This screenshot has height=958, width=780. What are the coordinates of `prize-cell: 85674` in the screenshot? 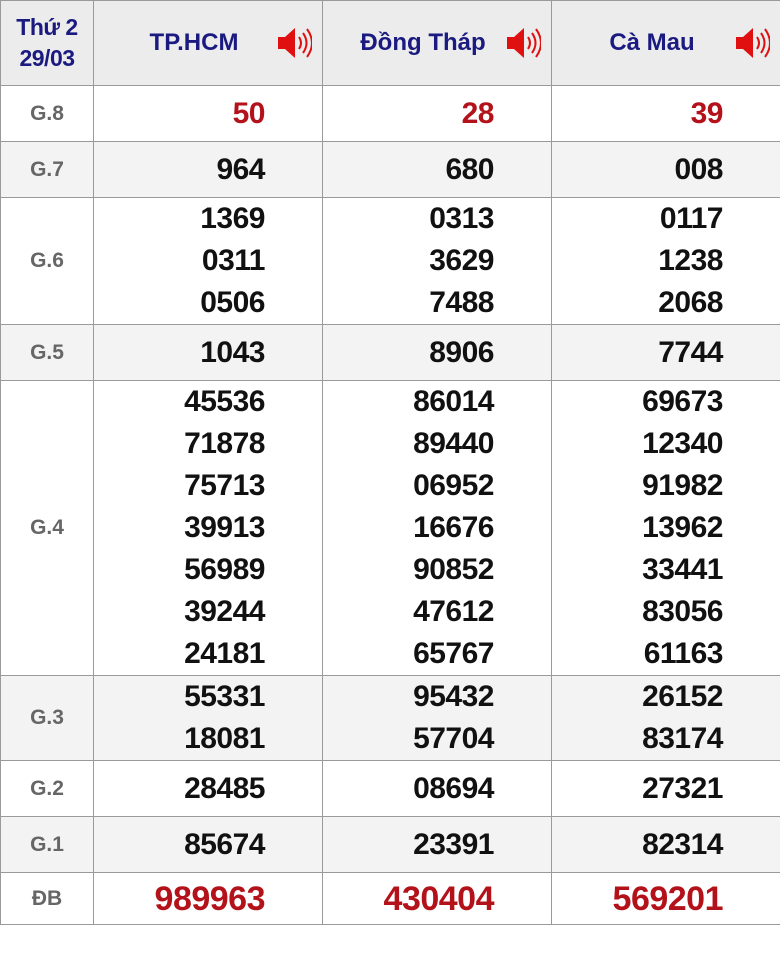 It's located at (208, 844).